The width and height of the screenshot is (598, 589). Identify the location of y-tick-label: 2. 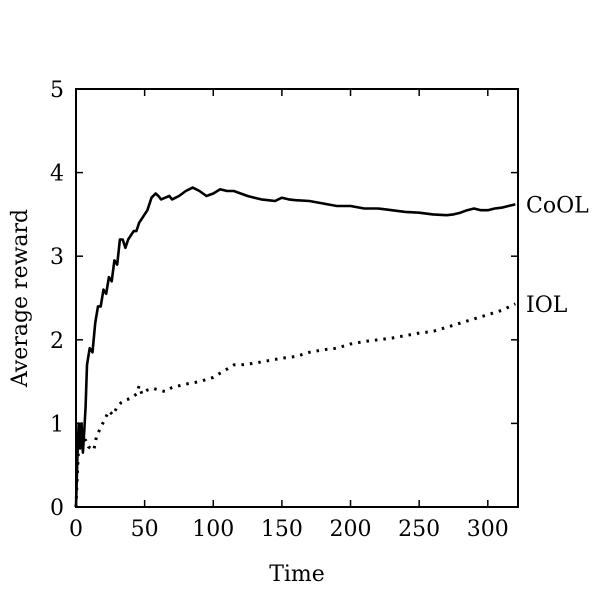
(57, 341).